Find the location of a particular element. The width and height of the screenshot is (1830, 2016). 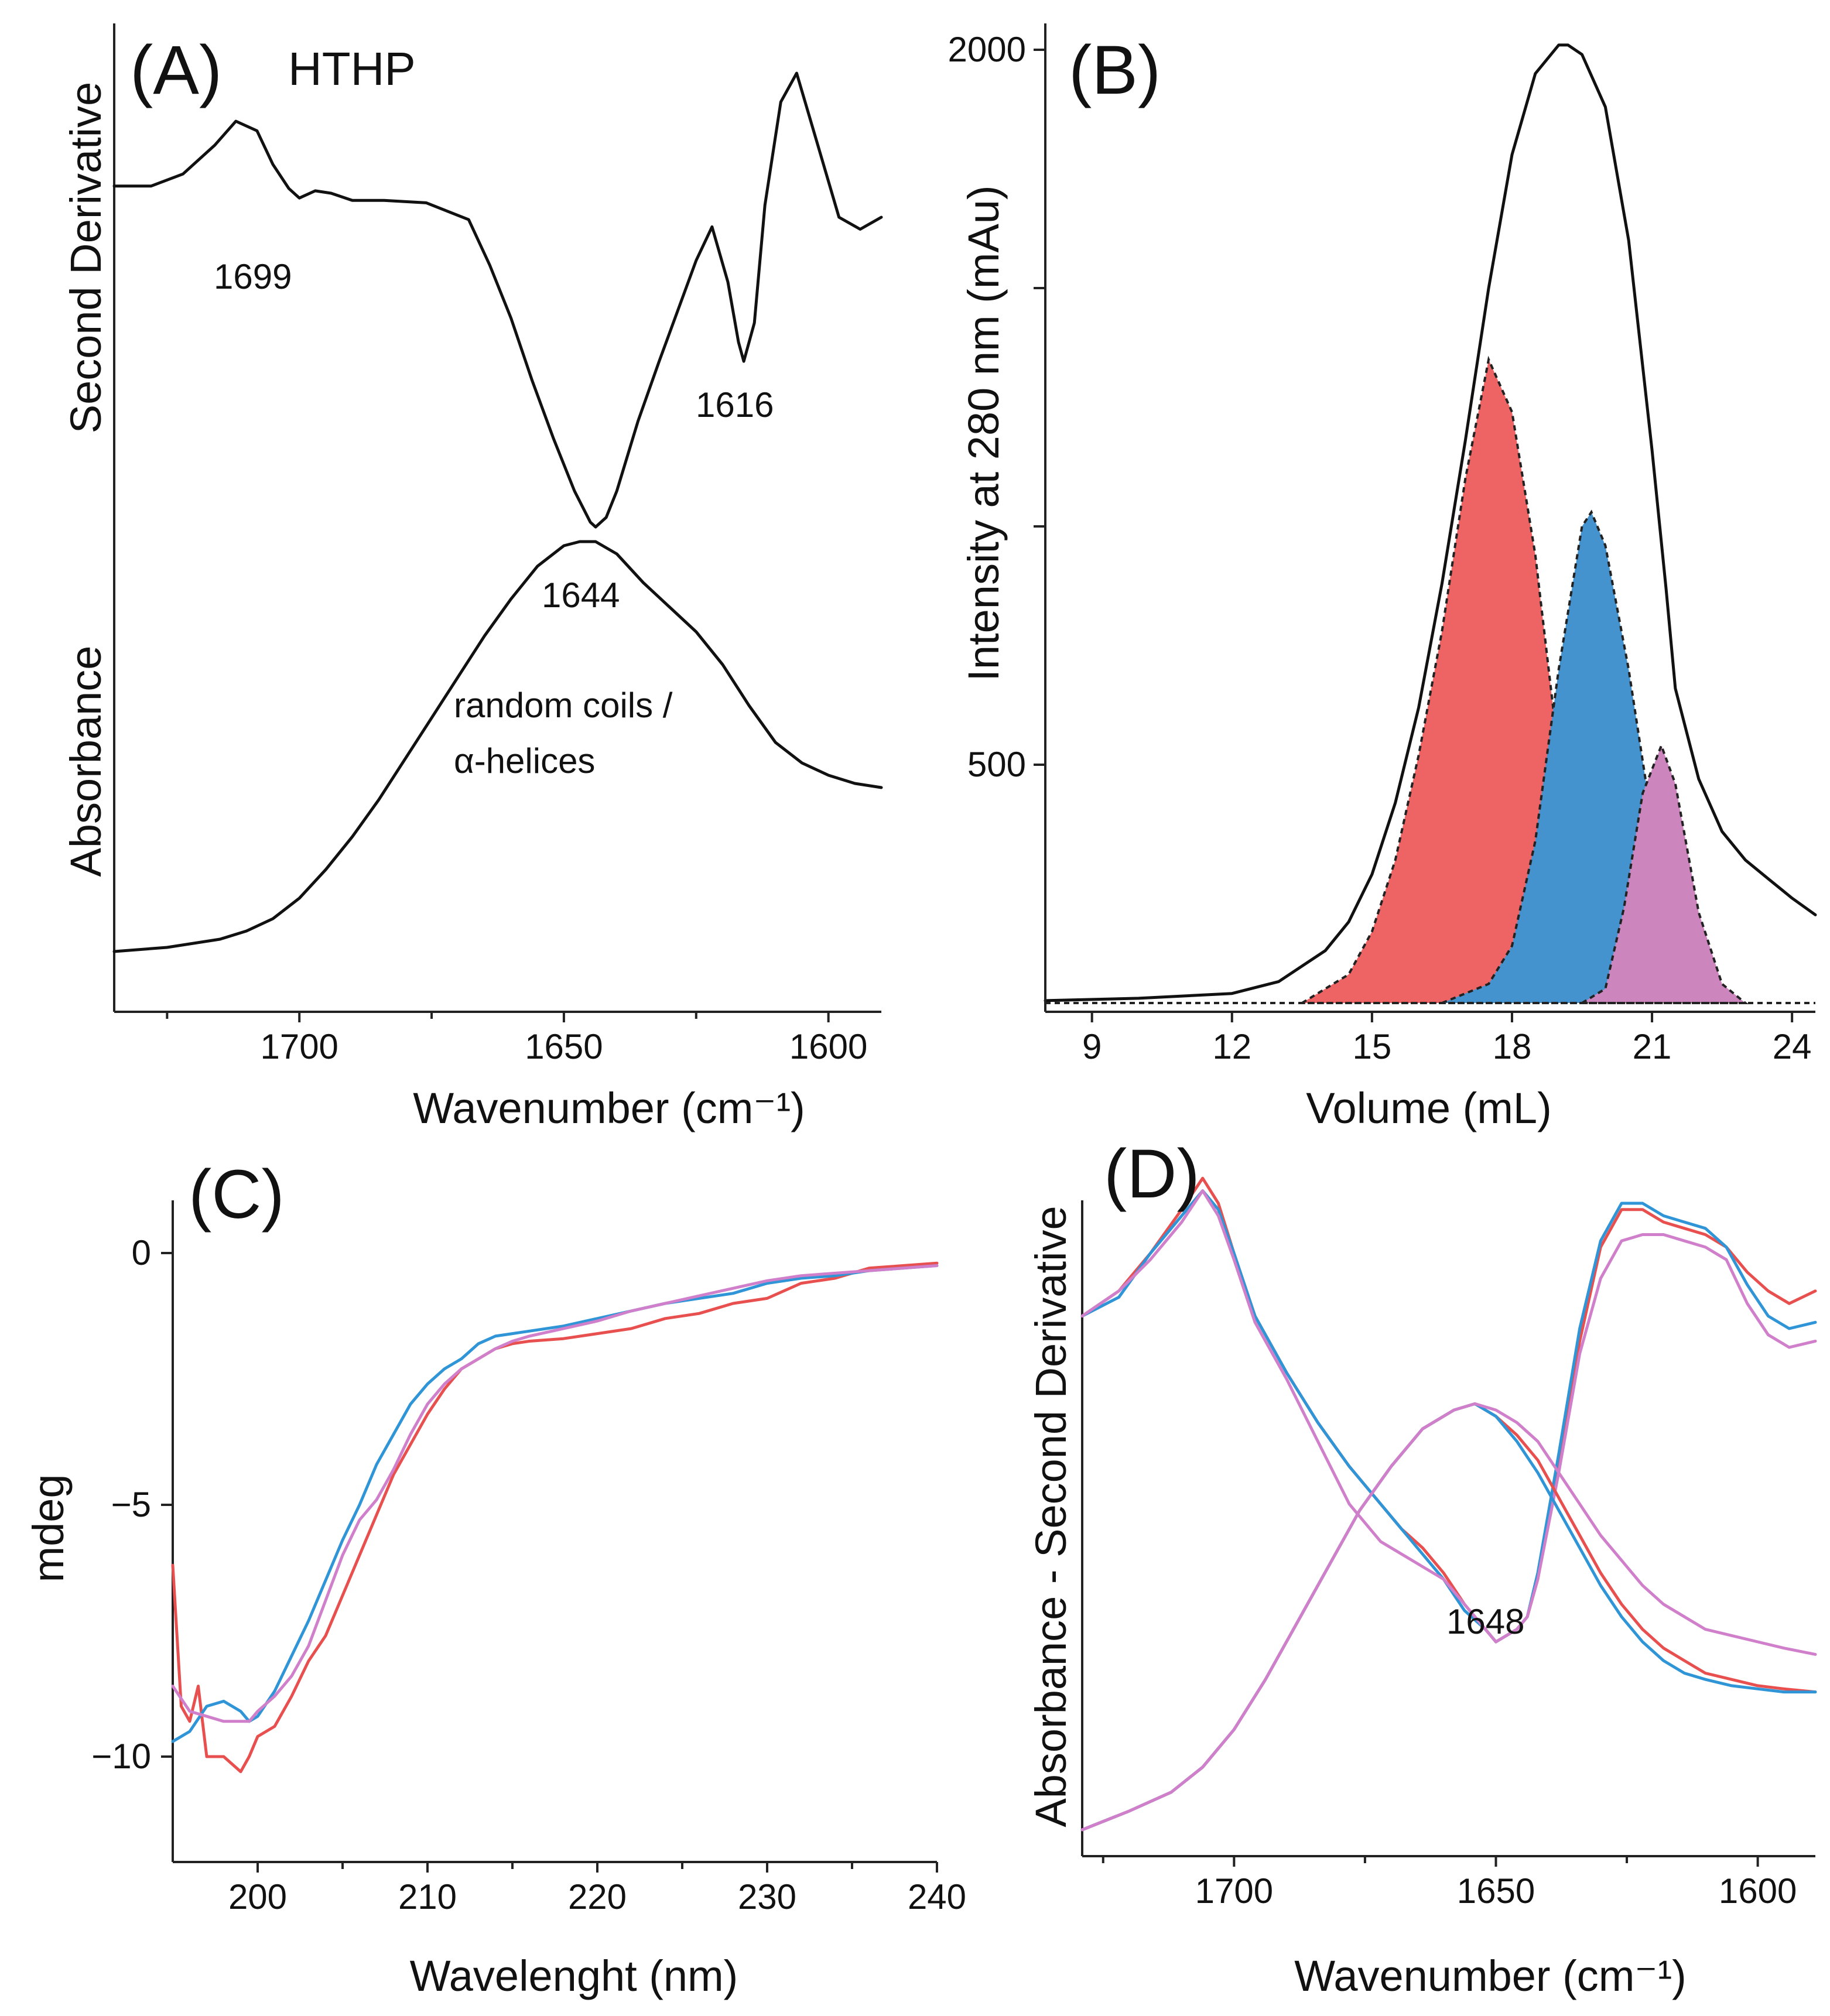

panel-b-xlabel: Volume (mL) is located at coordinates (1428, 1108).